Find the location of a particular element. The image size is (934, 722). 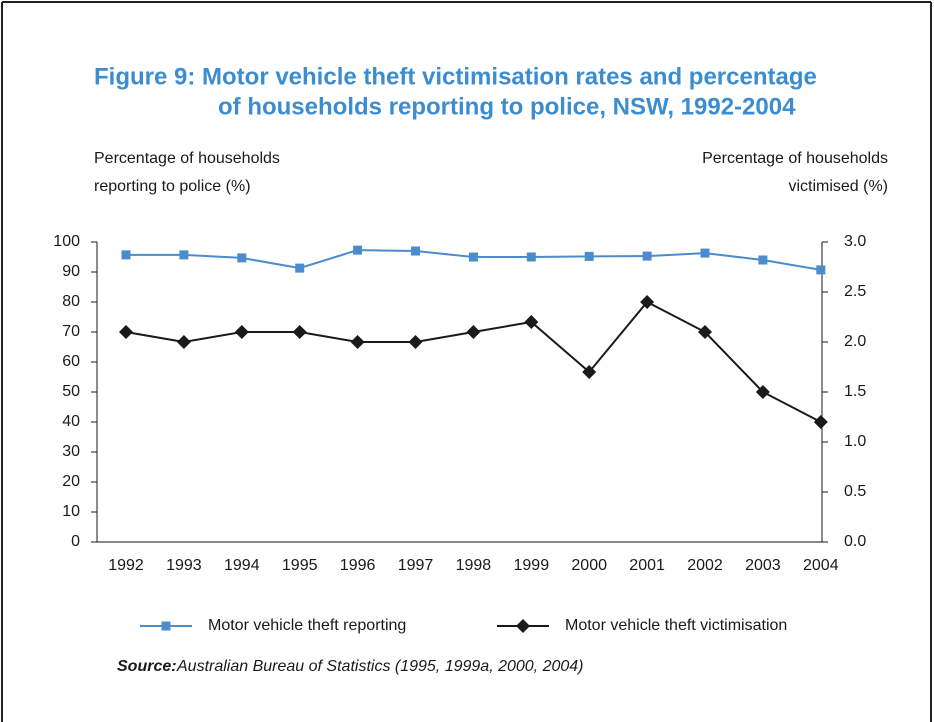

y-tick-label: 100 is located at coordinates (66, 241).